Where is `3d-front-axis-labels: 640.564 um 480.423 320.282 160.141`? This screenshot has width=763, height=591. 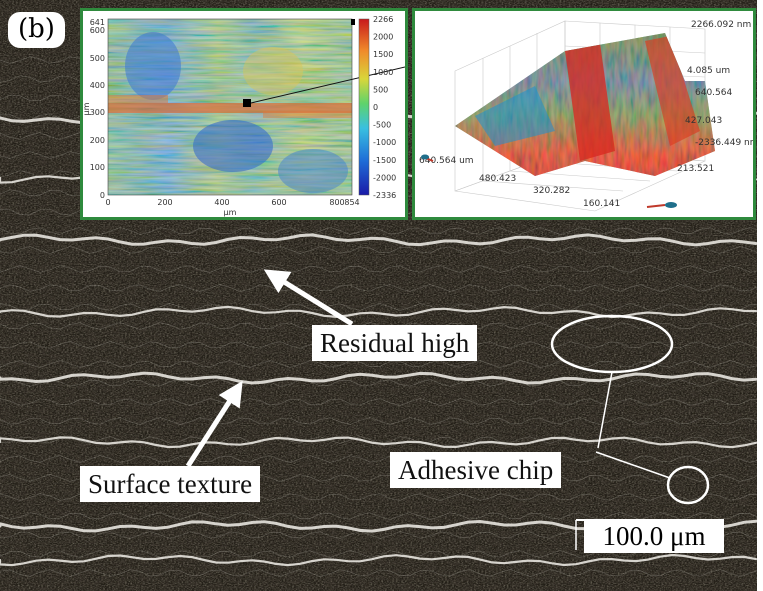 3d-front-axis-labels: 640.564 um 480.423 320.282 160.141 is located at coordinates (519, 182).